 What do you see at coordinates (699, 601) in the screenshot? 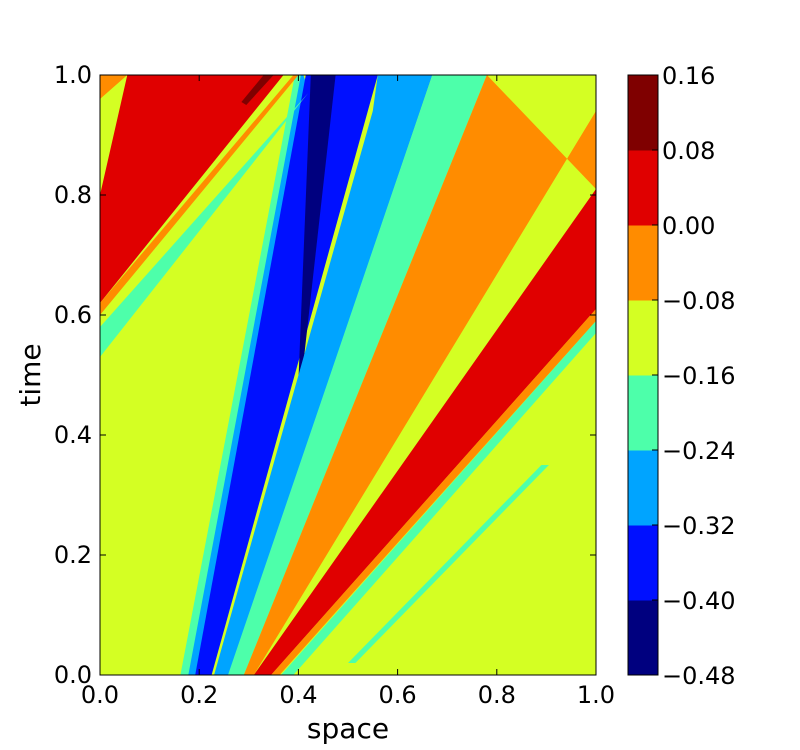
I see `colorbar-tick-label: −0.40` at bounding box center [699, 601].